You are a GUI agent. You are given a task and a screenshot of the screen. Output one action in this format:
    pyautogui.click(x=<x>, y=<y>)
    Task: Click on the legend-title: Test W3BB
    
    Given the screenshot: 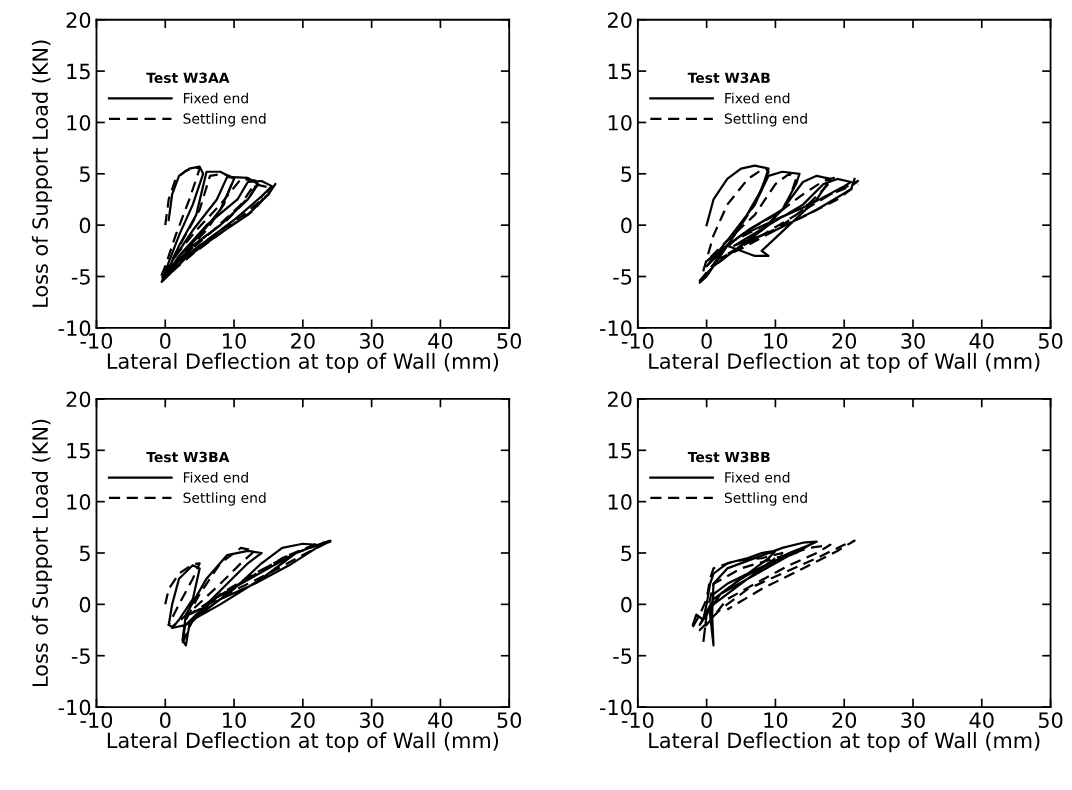 What is the action you would take?
    pyautogui.click(x=728, y=457)
    